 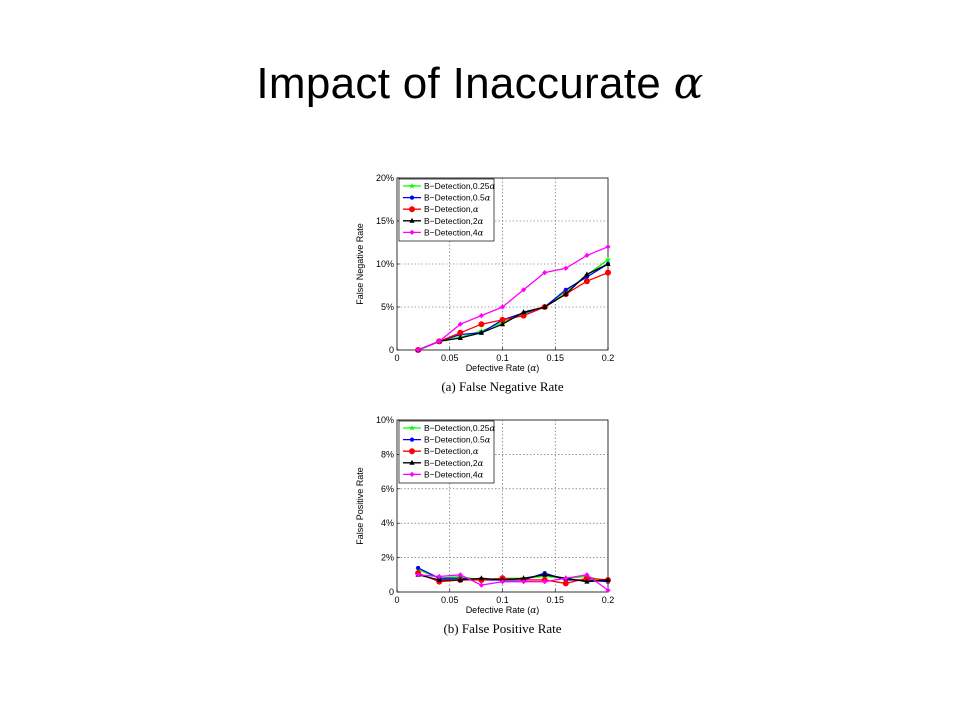 I want to click on slide-title: Impact of Inaccurate α, so click(x=480, y=83).